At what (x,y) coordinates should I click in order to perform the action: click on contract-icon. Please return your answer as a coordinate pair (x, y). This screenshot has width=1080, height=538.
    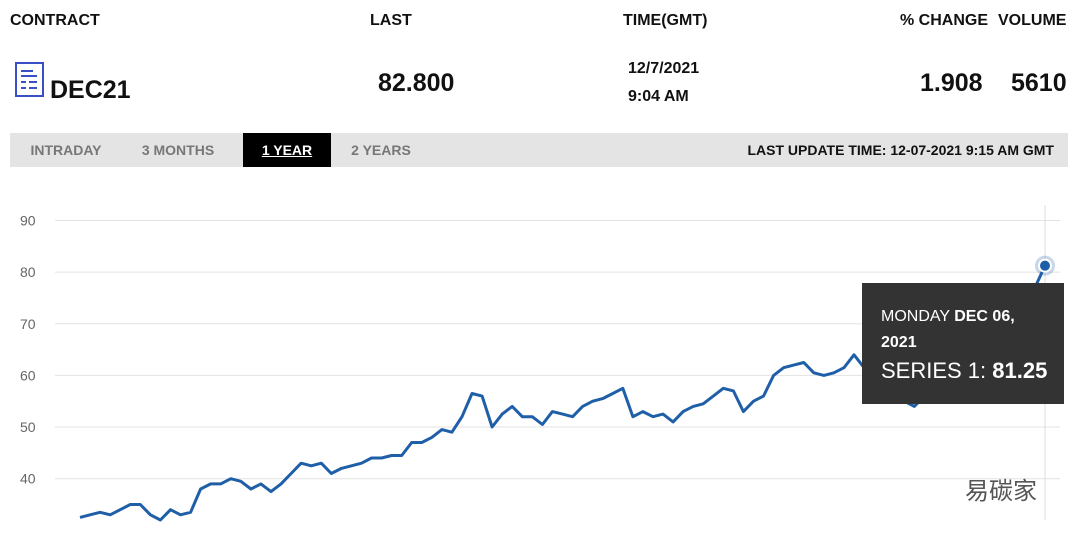
    Looking at the image, I should click on (29, 79).